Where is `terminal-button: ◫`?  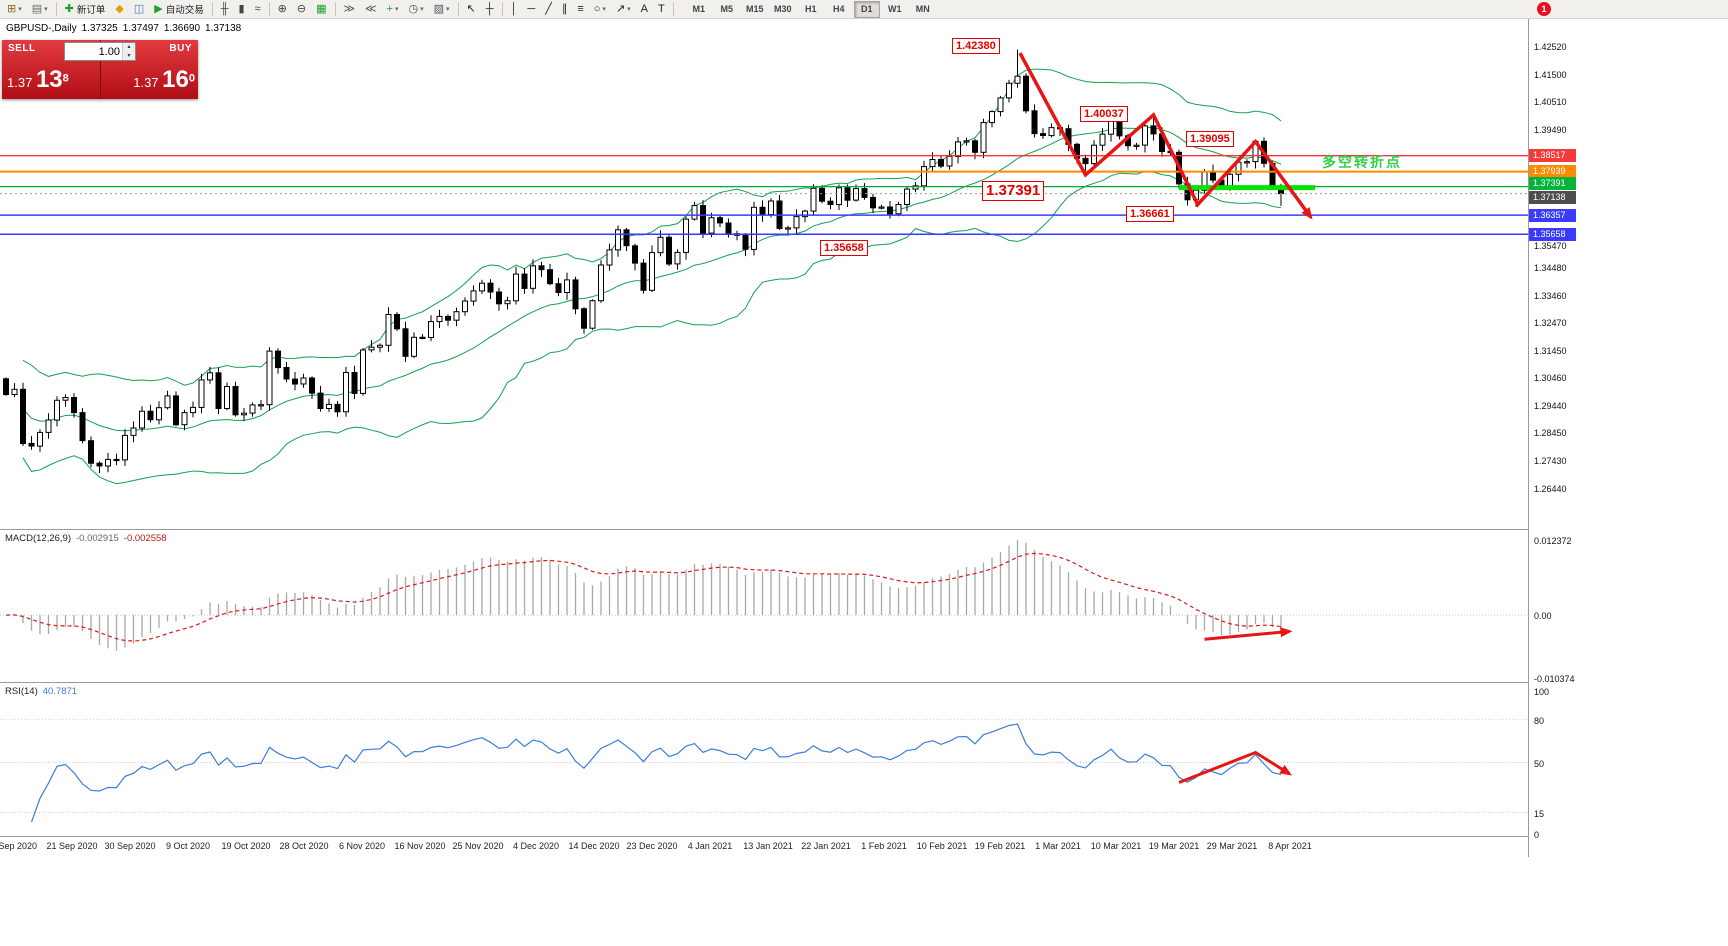
terminal-button: ◫ is located at coordinates (139, 9).